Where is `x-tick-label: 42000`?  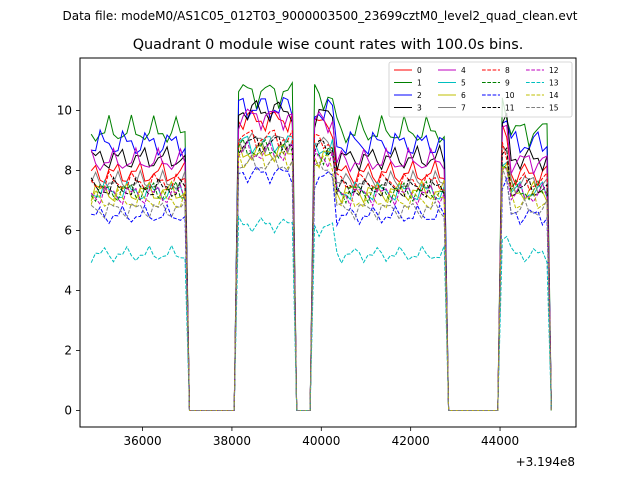
x-tick-label: 42000 is located at coordinates (411, 441).